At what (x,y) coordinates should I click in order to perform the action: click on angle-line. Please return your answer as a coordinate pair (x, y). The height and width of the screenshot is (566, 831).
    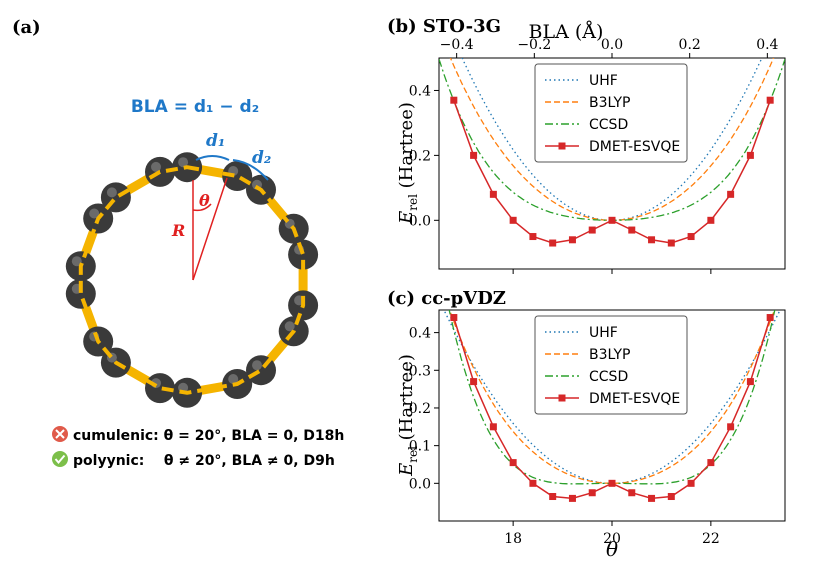
    Looking at the image, I should click on (210, 229).